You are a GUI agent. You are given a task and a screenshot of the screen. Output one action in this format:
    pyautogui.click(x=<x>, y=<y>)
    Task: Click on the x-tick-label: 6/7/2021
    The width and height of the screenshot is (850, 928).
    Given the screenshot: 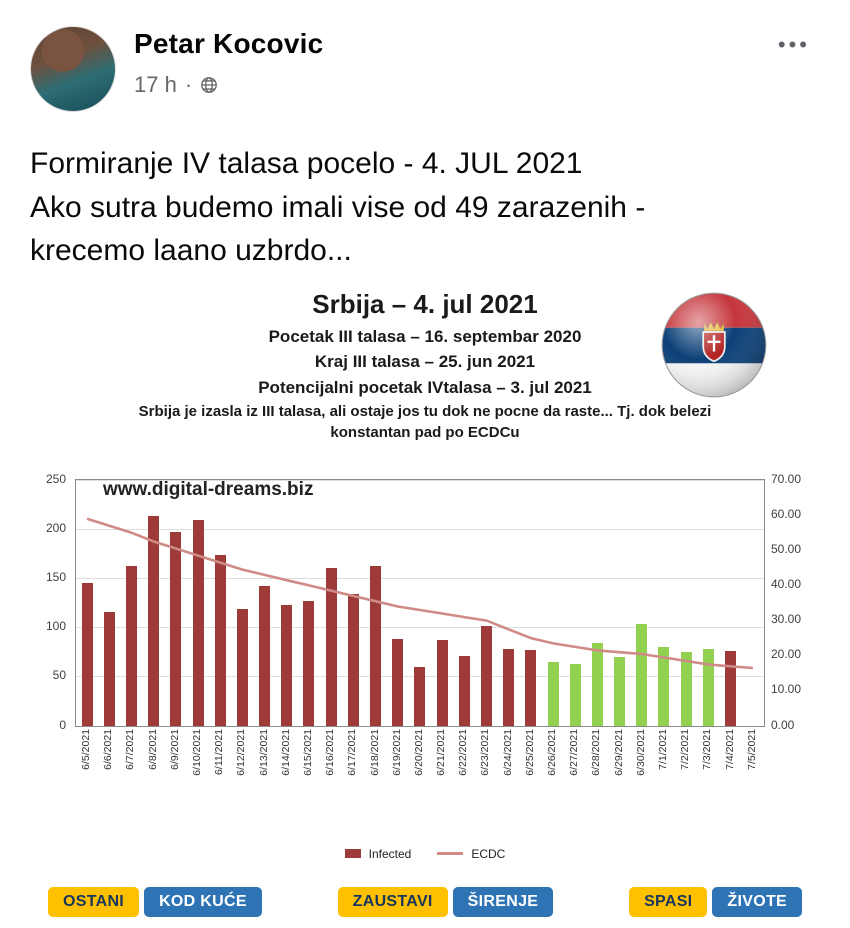 What is the action you would take?
    pyautogui.click(x=130, y=749)
    